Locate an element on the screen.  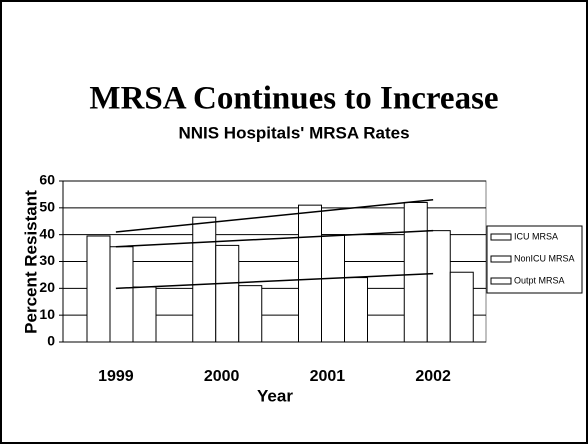
legend-label: ICU MRSA is located at coordinates (536, 236).